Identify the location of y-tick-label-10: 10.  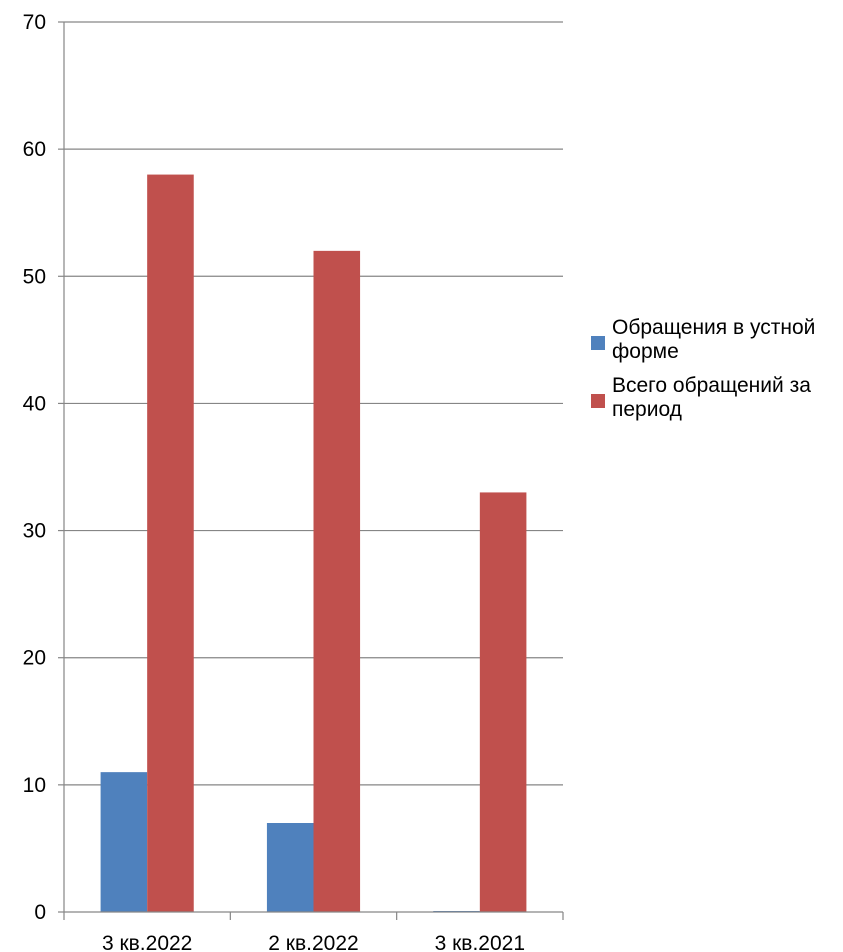
(34, 785).